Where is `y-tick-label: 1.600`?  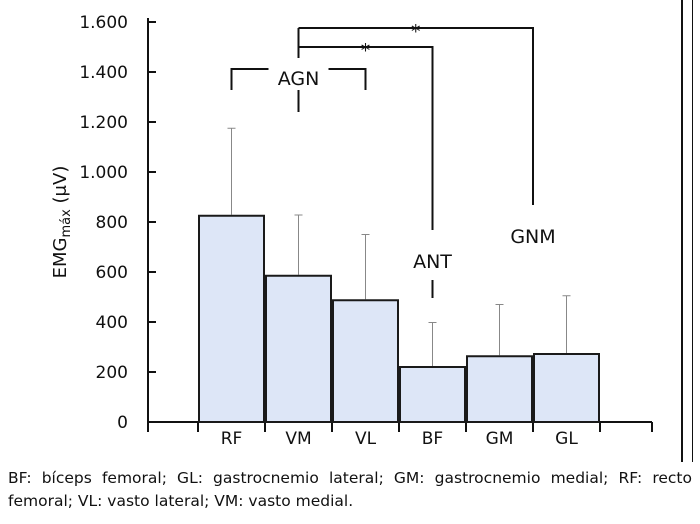 y-tick-label: 1.600 is located at coordinates (103, 23).